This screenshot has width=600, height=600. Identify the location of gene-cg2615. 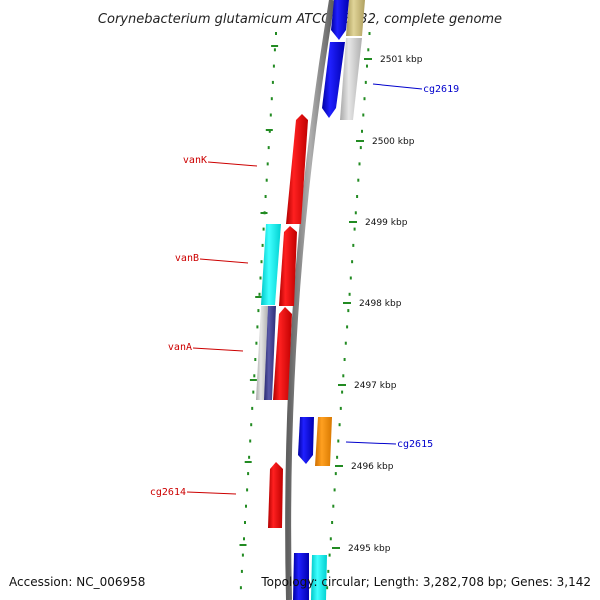
(323, 441).